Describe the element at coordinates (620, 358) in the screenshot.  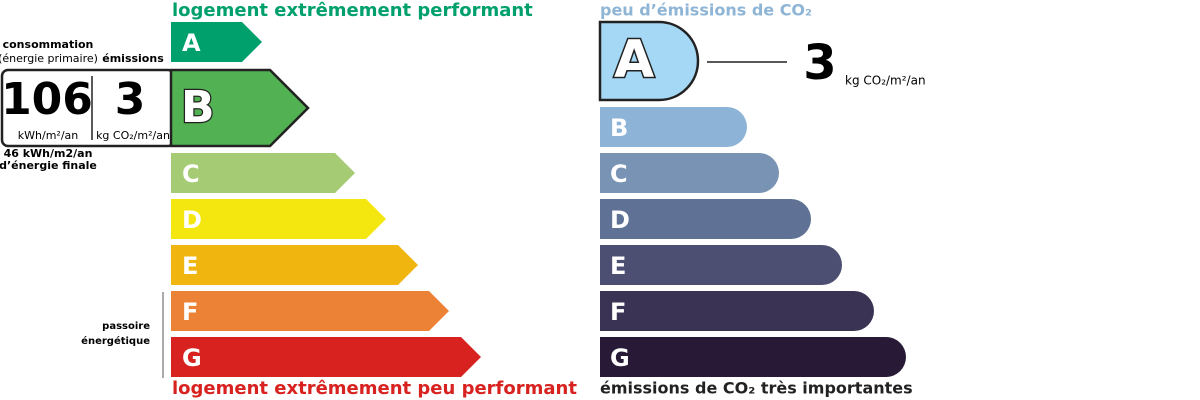
I see `climate-class-letter: G` at that location.